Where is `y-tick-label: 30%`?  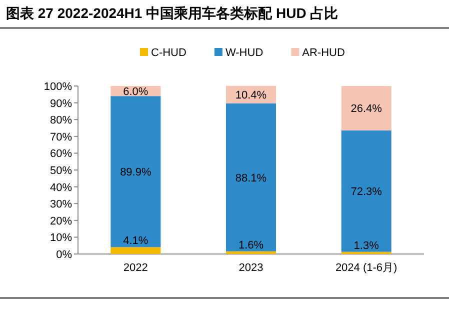
y-tick-label: 30% is located at coordinates (61, 204).